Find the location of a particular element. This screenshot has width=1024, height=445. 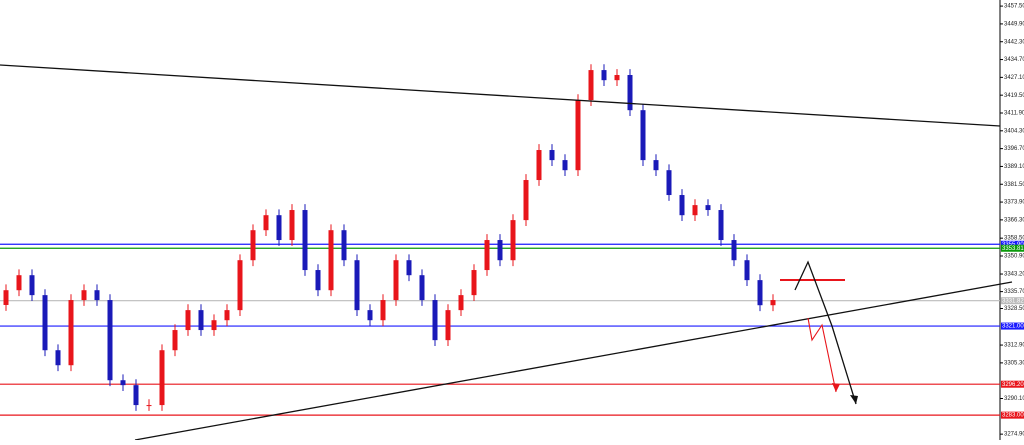

y-tick-label: 3366.30 is located at coordinates (1014, 220).